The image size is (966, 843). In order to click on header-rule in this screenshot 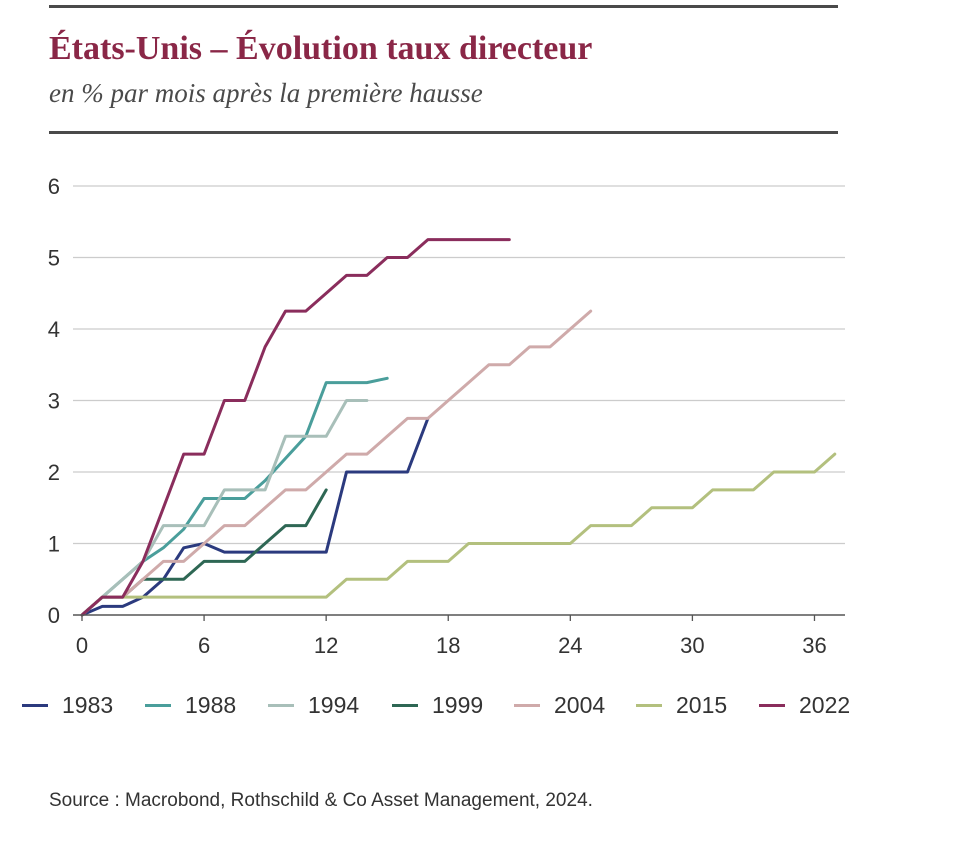, I will do `click(443, 132)`.